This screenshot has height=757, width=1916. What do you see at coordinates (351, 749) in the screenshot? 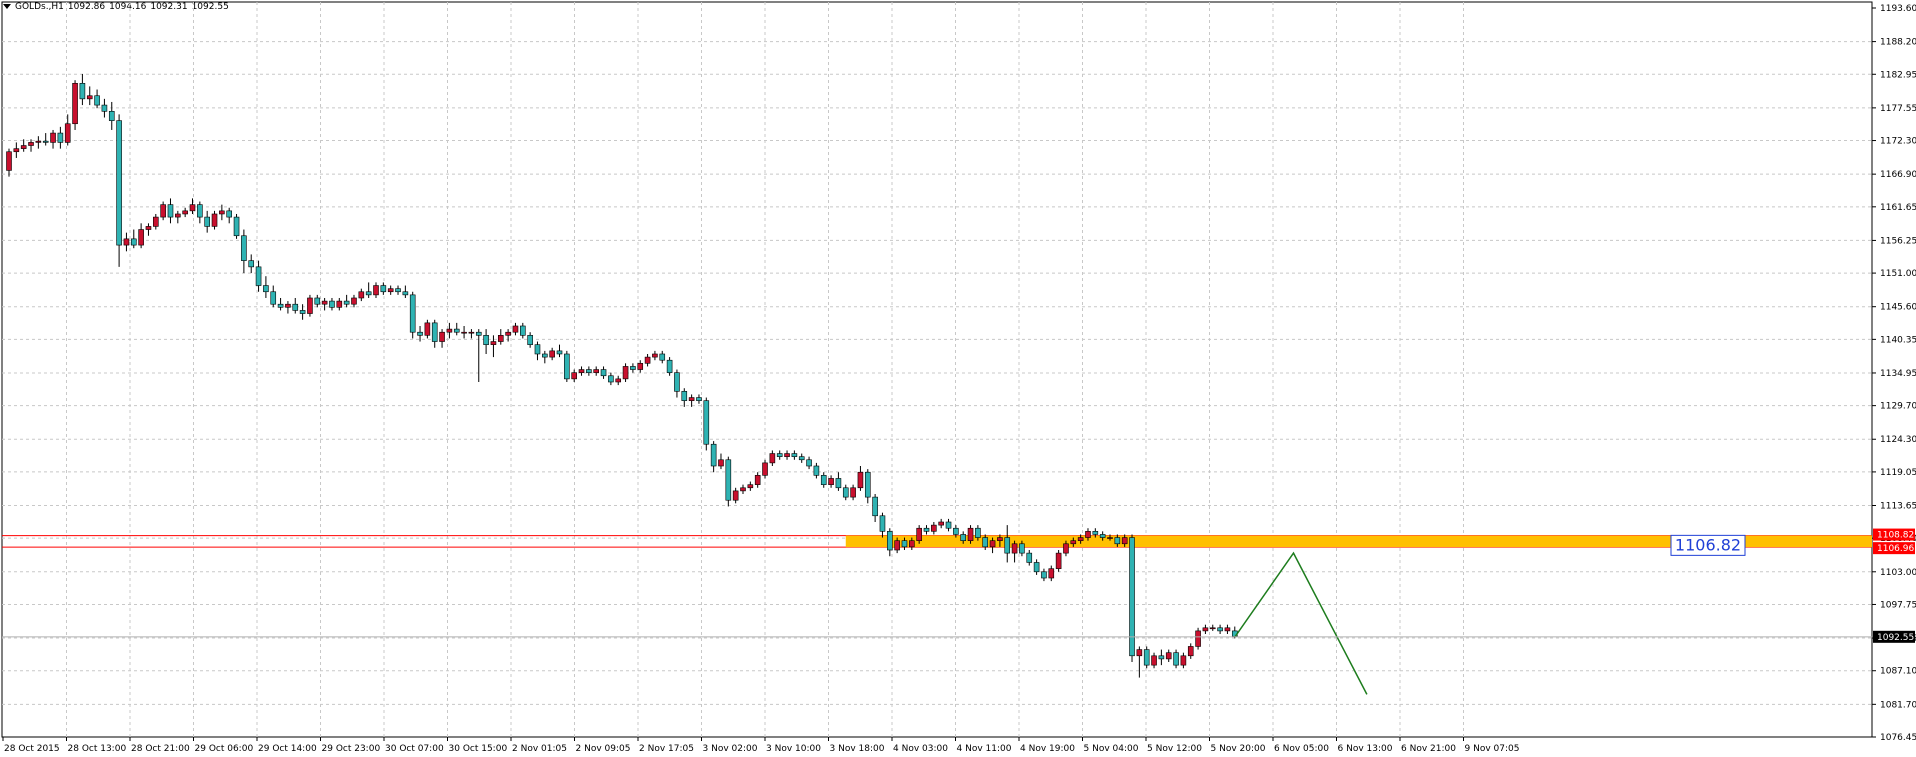
I see `x-tick-label: 29 Oct 23:00` at bounding box center [351, 749].